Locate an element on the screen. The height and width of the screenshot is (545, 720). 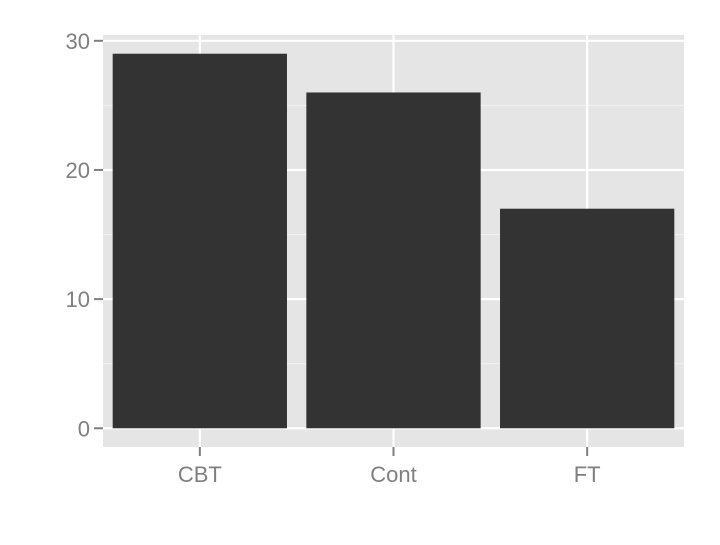
y-tick-label: 20 is located at coordinates (78, 170).